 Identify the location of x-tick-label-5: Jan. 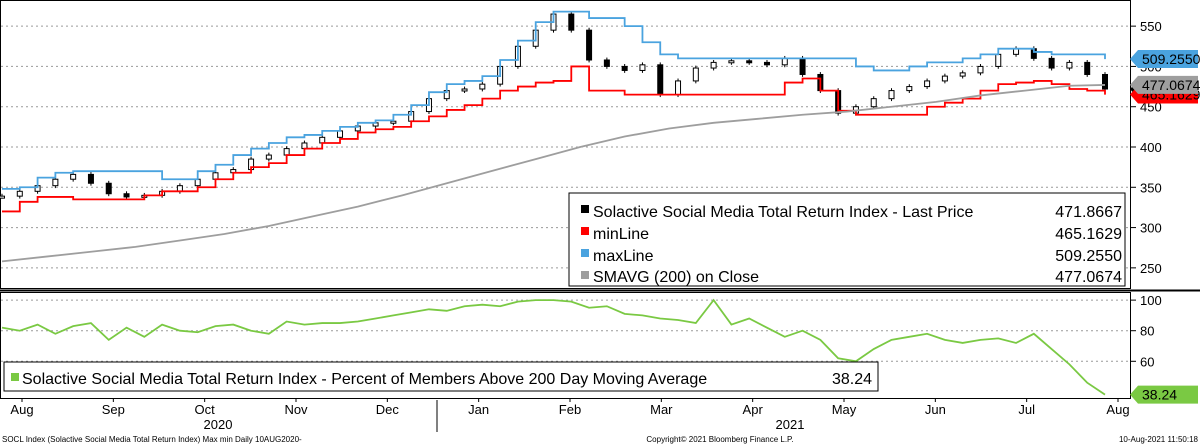
(478, 409).